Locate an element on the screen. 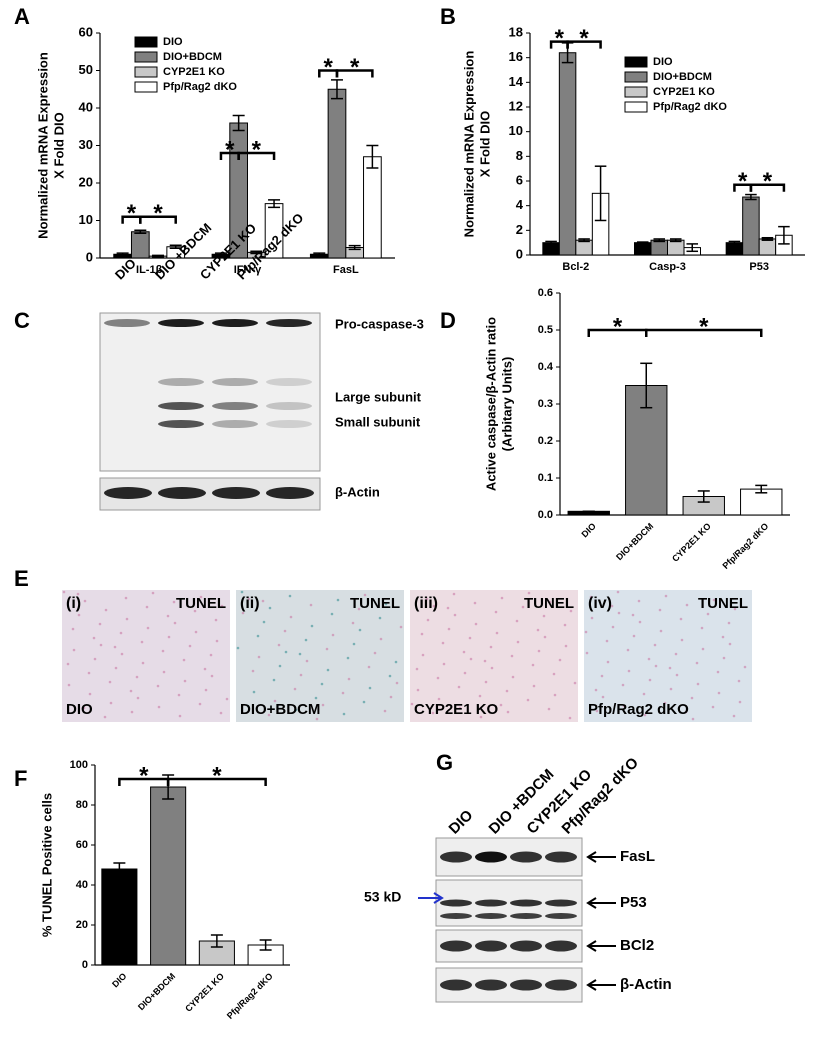 The width and height of the screenshot is (827, 1050). panel-label: G is located at coordinates (444, 762).